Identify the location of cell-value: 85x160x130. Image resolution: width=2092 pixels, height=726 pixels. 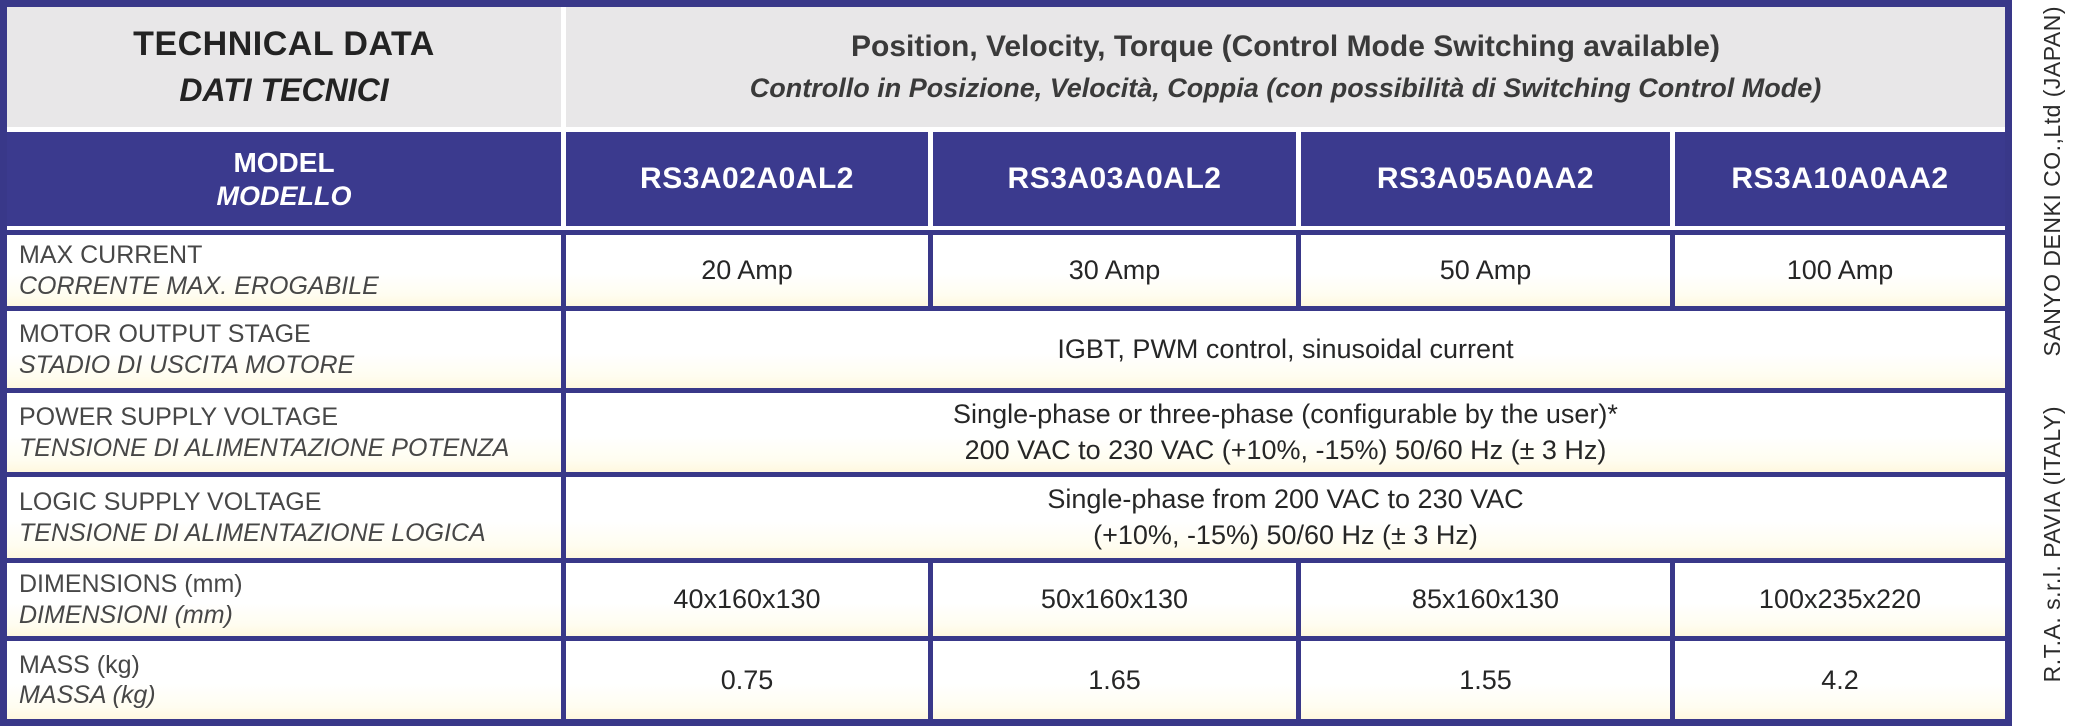
(1485, 599).